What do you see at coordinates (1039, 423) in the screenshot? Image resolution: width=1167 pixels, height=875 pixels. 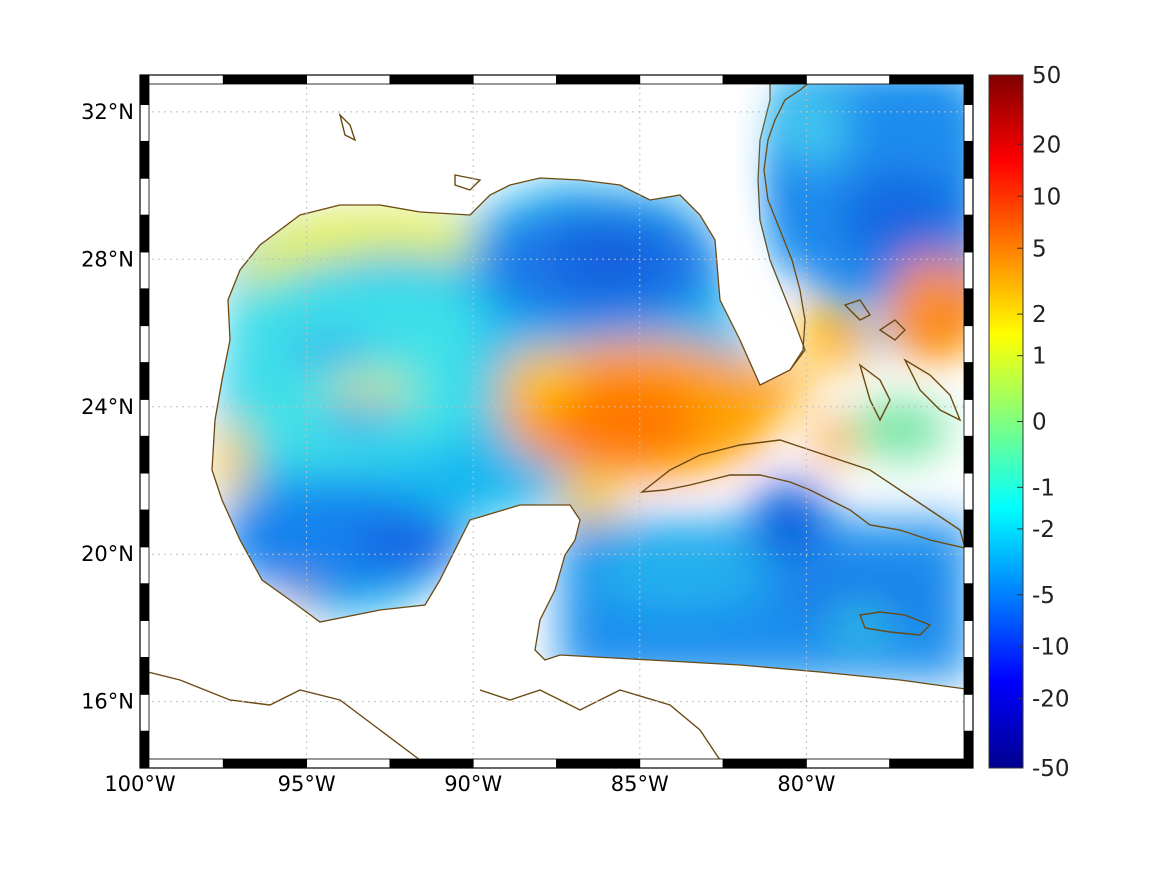 I see `colorbar-label: 0` at bounding box center [1039, 423].